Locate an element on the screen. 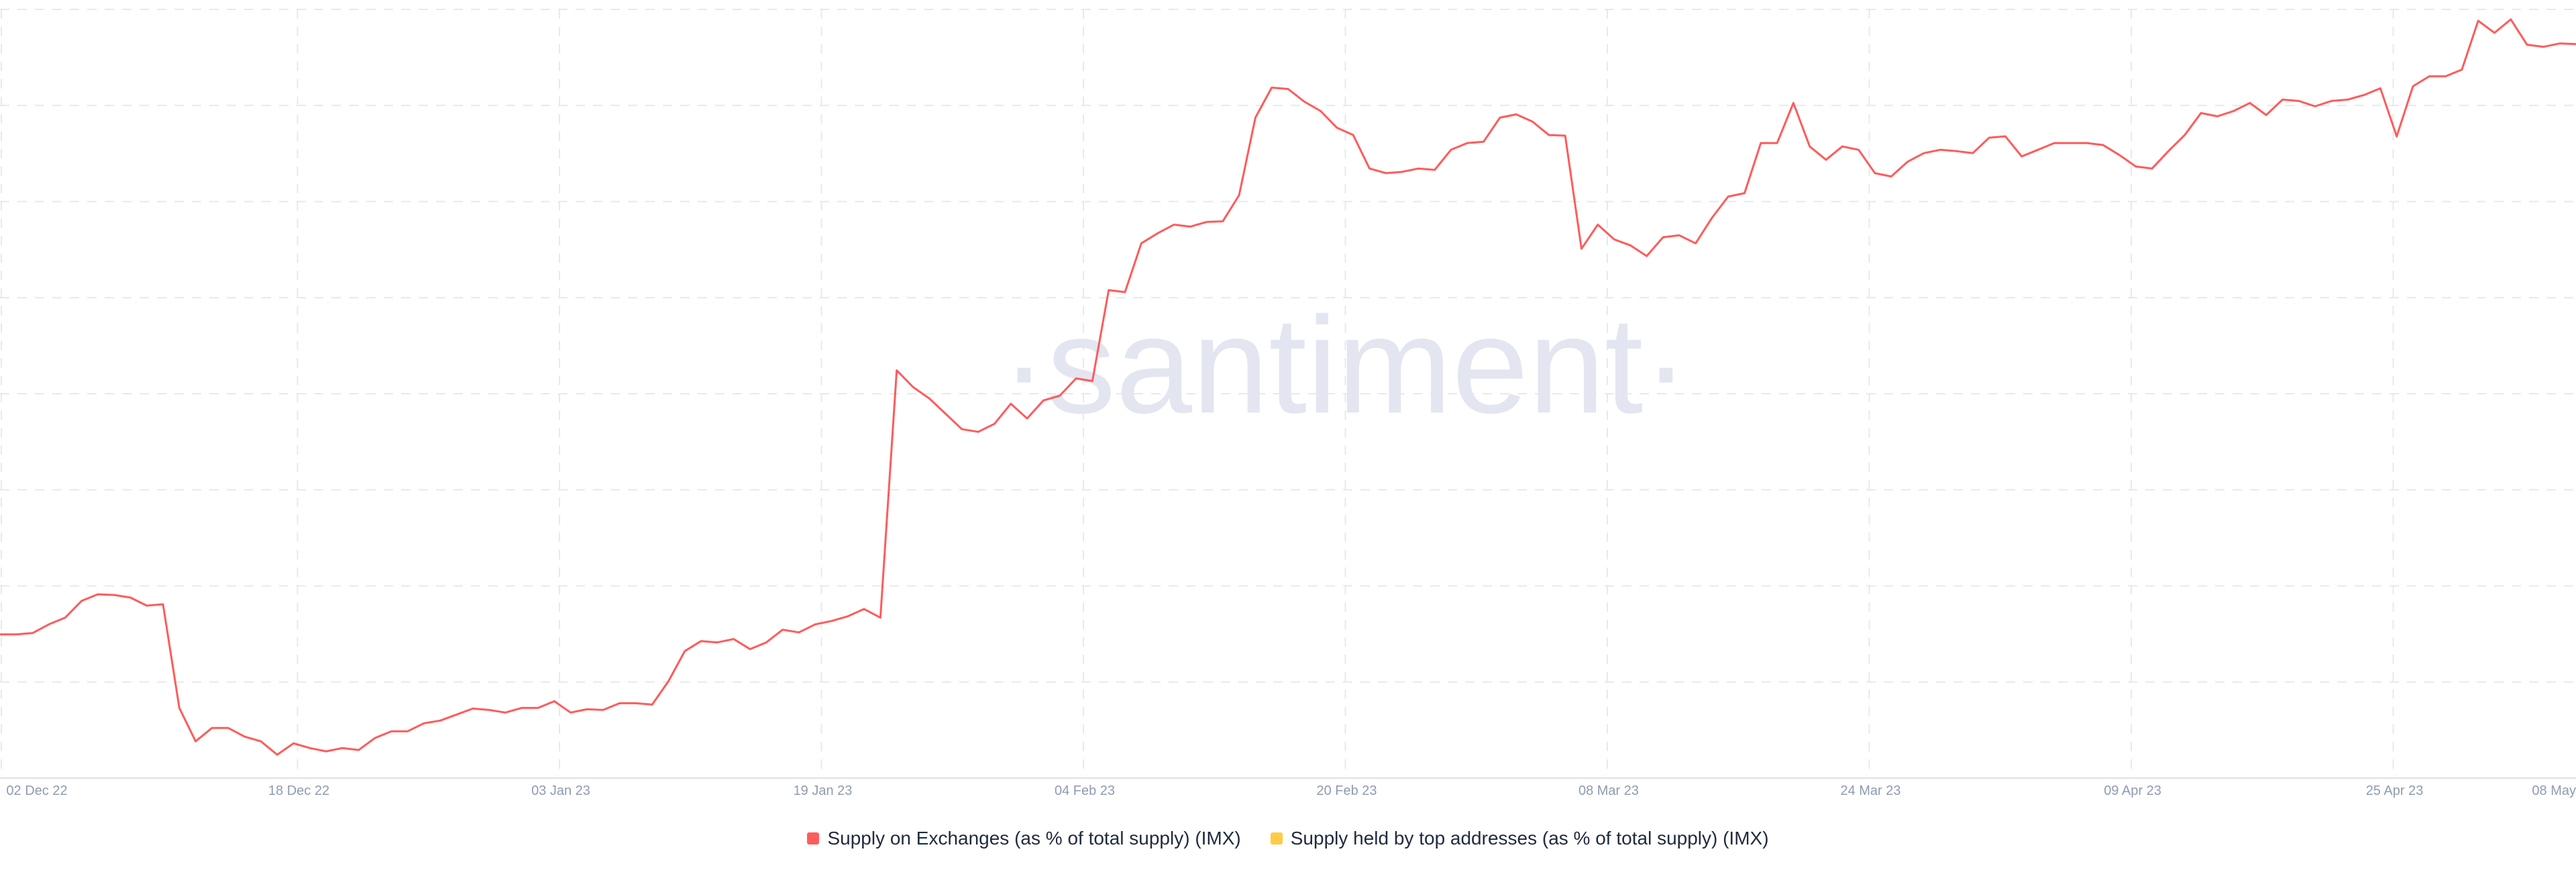  x-tick-label: 09 Apr 23 is located at coordinates (2132, 790).